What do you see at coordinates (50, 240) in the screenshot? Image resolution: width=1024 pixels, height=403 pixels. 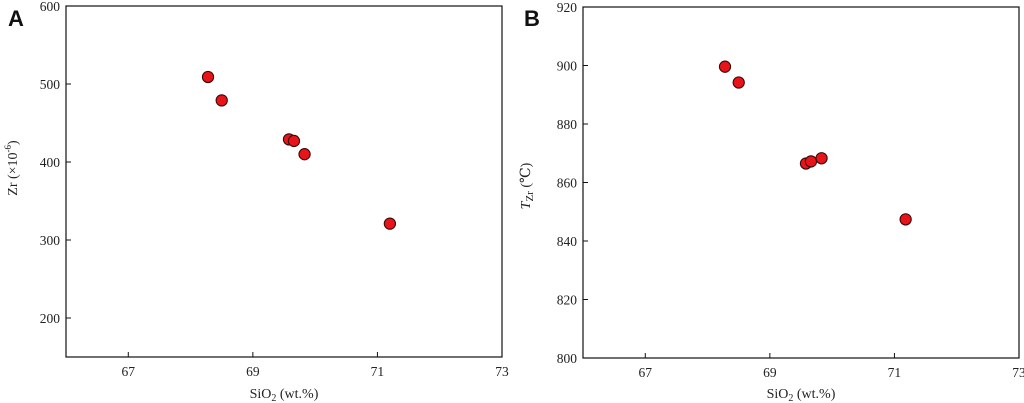 I see `panel-a-y-tick-label: 300` at bounding box center [50, 240].